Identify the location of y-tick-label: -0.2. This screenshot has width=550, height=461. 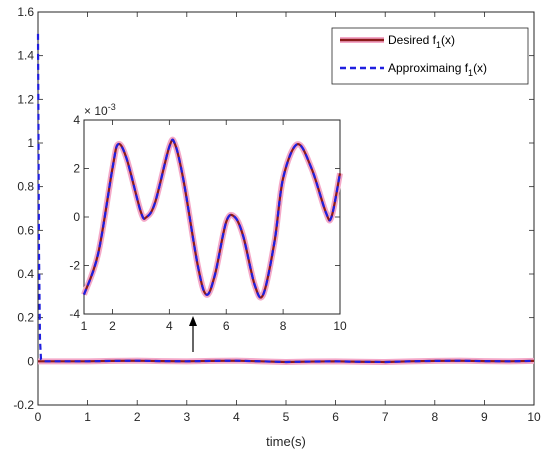
(23, 405).